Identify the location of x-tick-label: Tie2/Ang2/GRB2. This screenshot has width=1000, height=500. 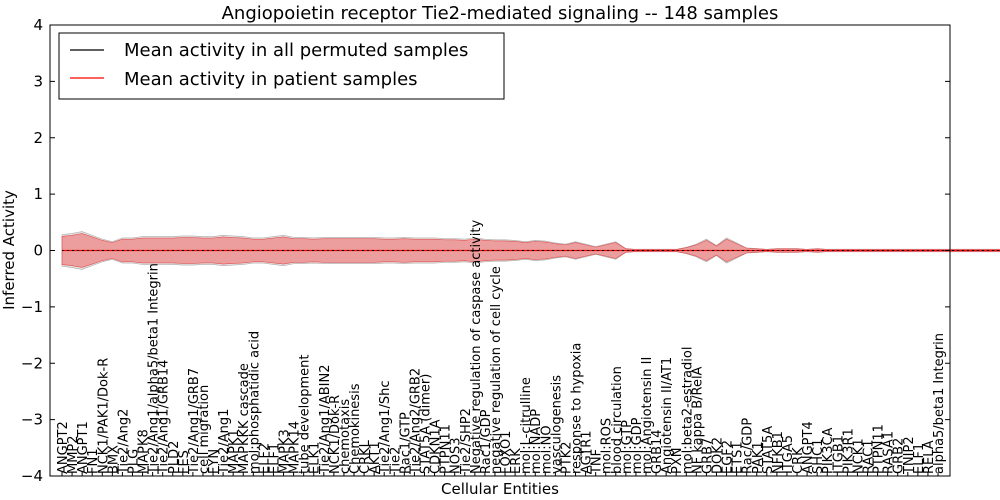
(415, 421).